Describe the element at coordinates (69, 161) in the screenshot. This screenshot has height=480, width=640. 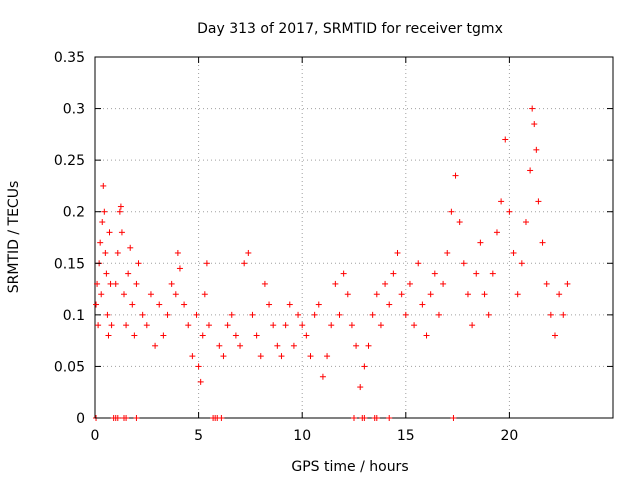
I see `y-tick-label: 0.25` at that location.